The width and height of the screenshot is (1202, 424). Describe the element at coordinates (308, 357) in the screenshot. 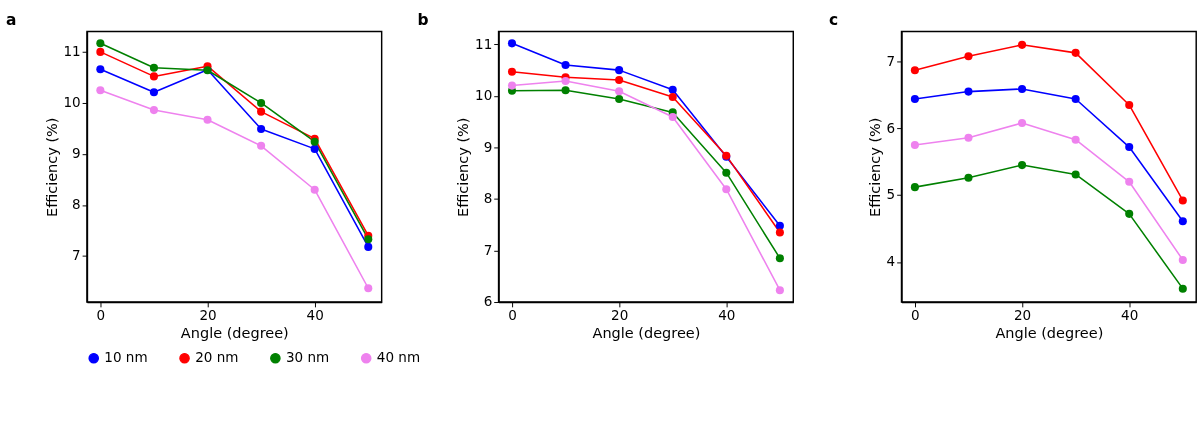

I see `legend-label: 30 nm` at that location.